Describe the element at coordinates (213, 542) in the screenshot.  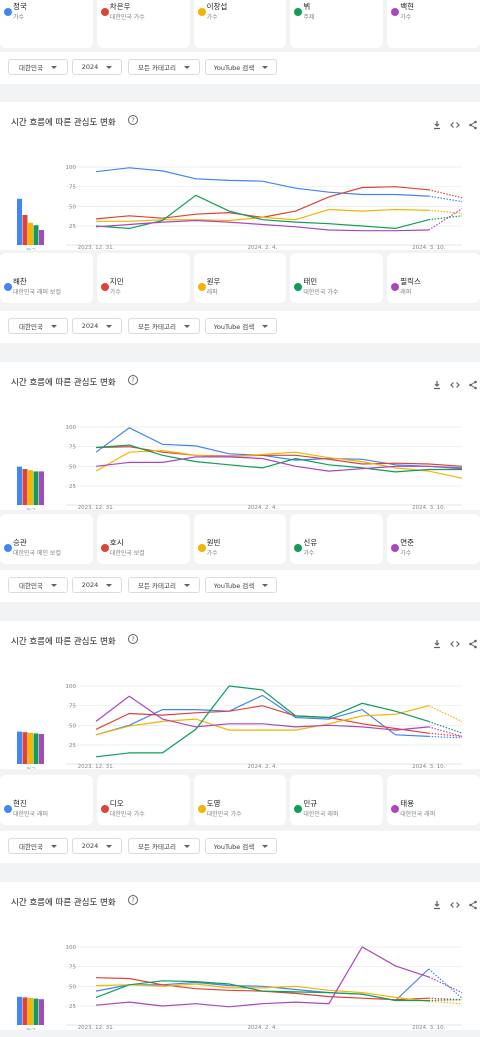
I see `term-name: 원빈` at that location.